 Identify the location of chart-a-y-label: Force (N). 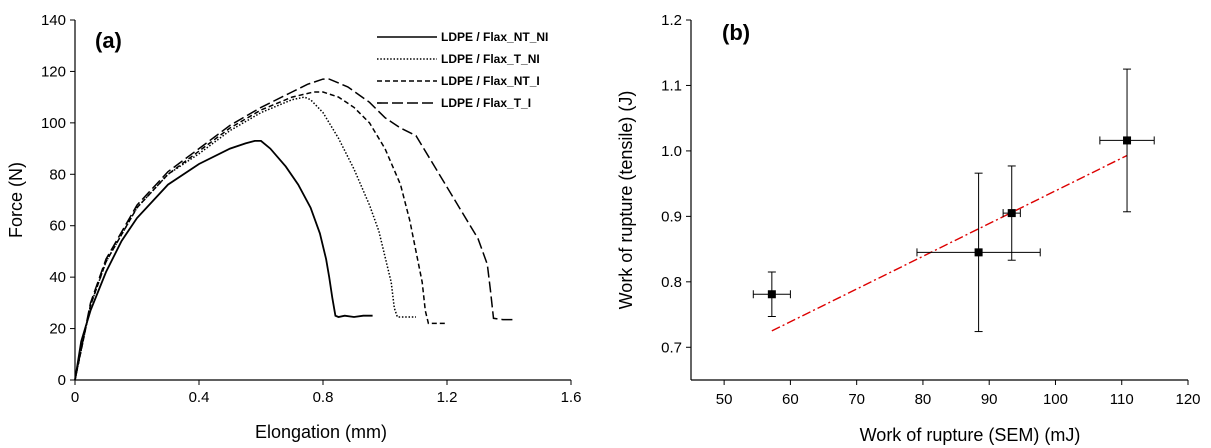
(16, 200).